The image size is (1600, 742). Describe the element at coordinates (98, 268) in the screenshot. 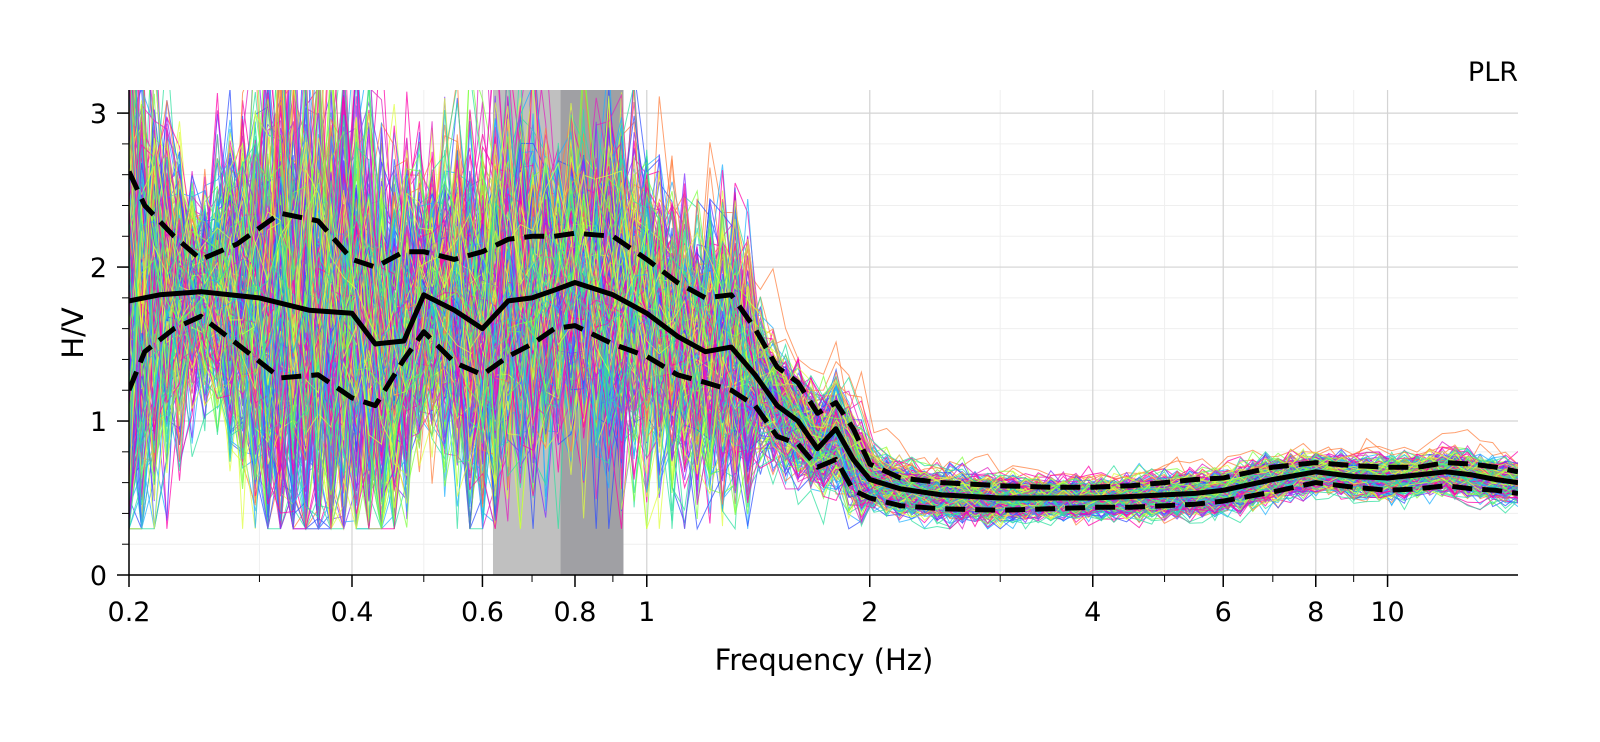

I see `y-tick-label: 2` at that location.